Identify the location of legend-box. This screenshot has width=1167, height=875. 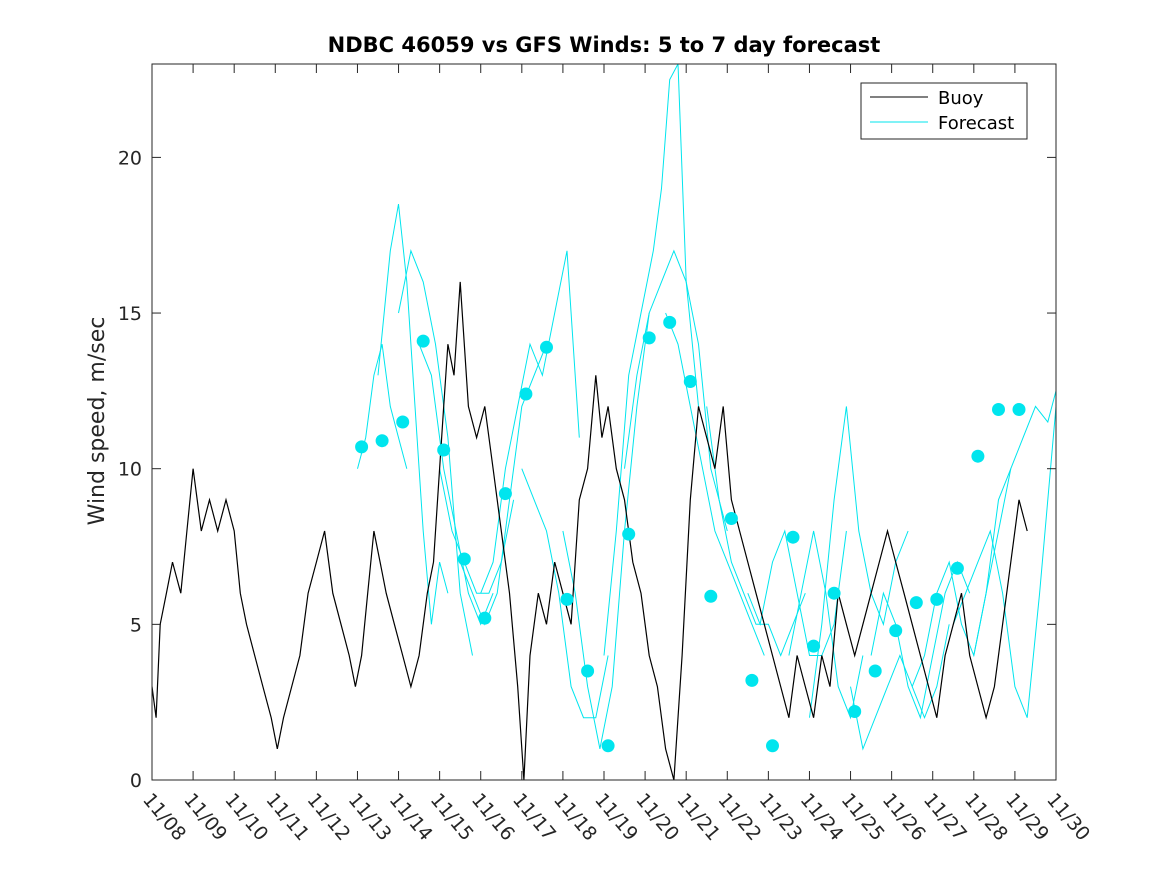
(944, 111).